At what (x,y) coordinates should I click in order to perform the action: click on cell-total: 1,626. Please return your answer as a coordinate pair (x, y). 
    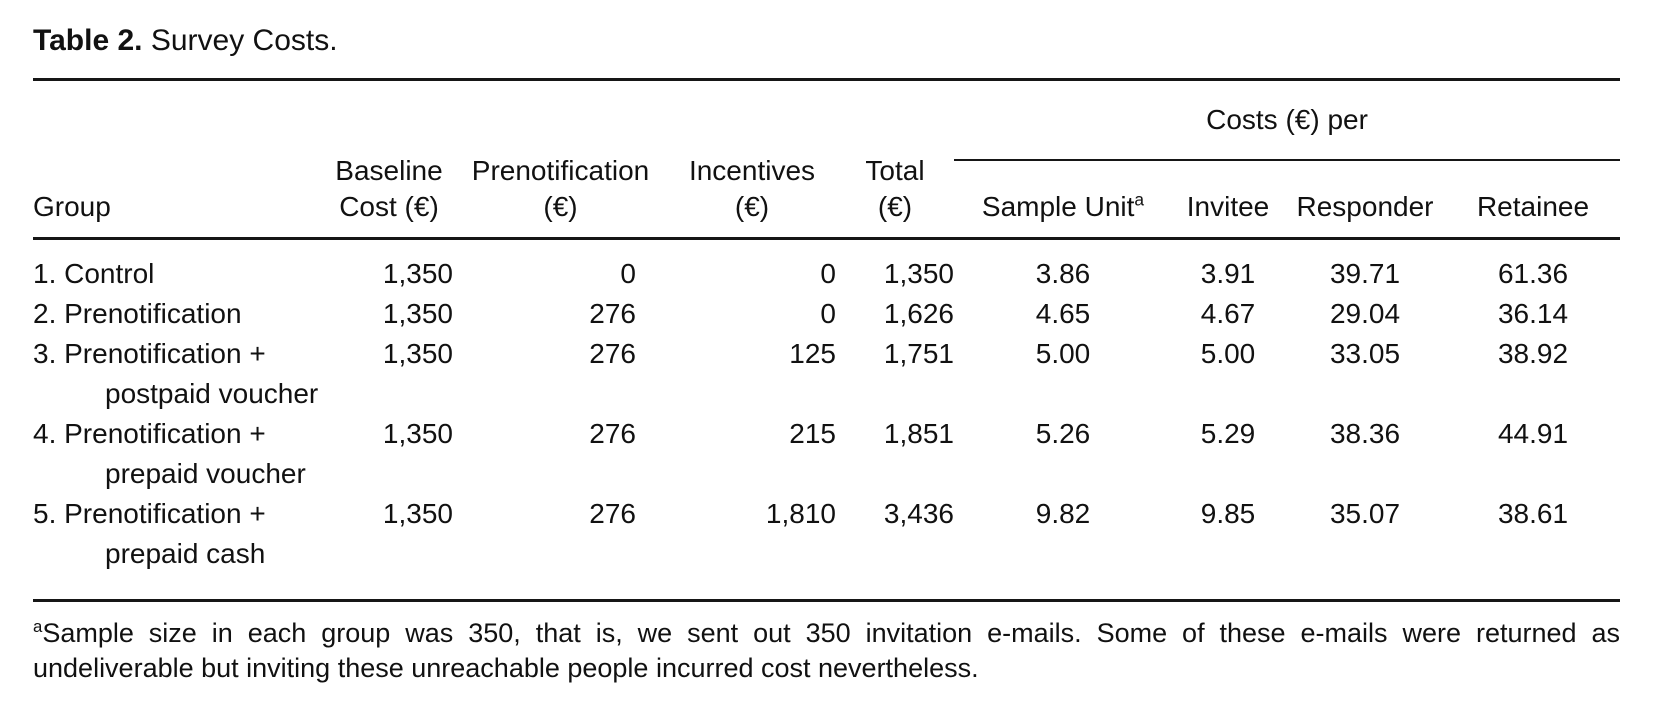
    Looking at the image, I should click on (918, 313).